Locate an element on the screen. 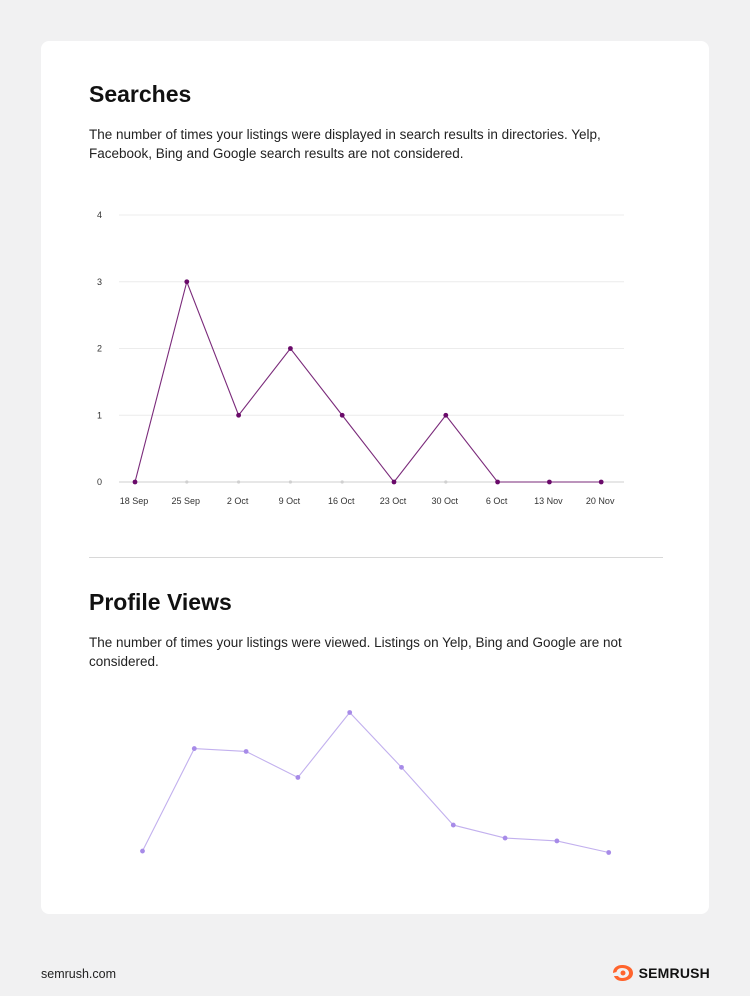 The image size is (750, 996). x-tick-label: 9 Oct is located at coordinates (290, 501).